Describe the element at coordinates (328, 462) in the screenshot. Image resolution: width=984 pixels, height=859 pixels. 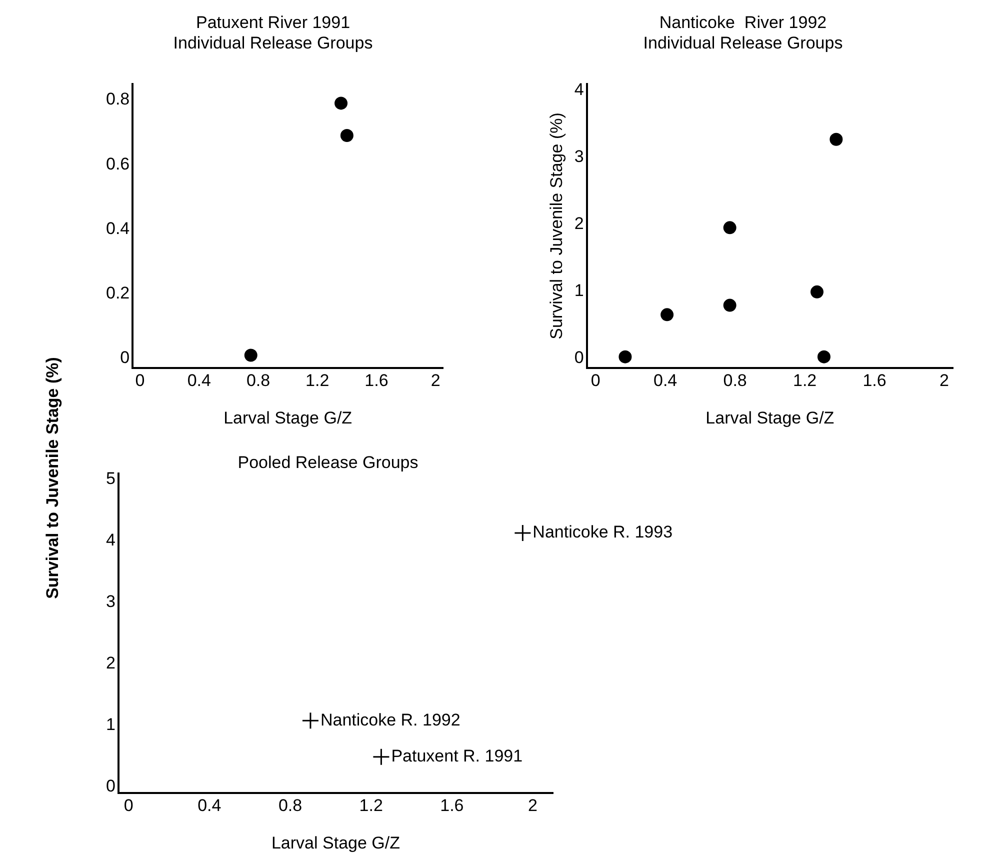
I see `chart-title: Pooled Release Groups` at that location.